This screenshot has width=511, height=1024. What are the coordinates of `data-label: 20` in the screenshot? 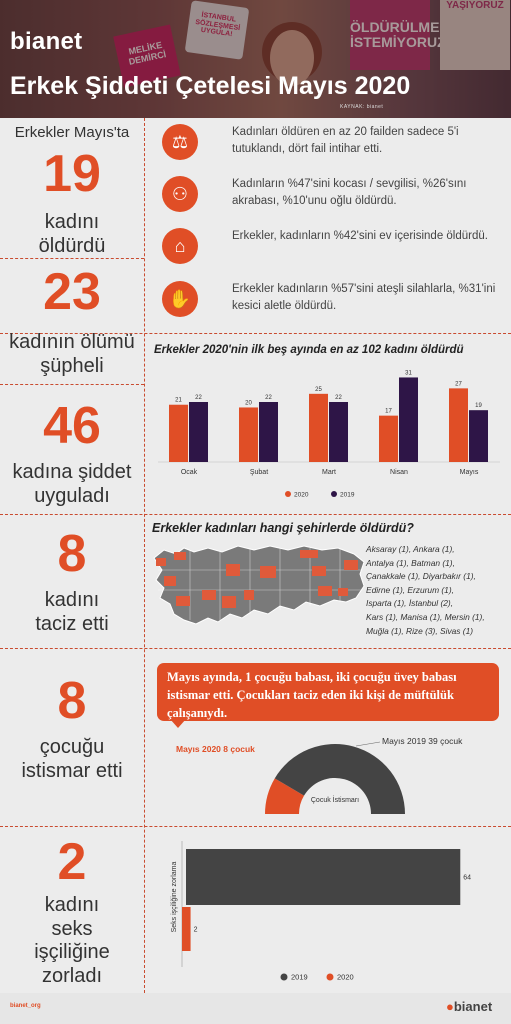 It's located at (248, 403).